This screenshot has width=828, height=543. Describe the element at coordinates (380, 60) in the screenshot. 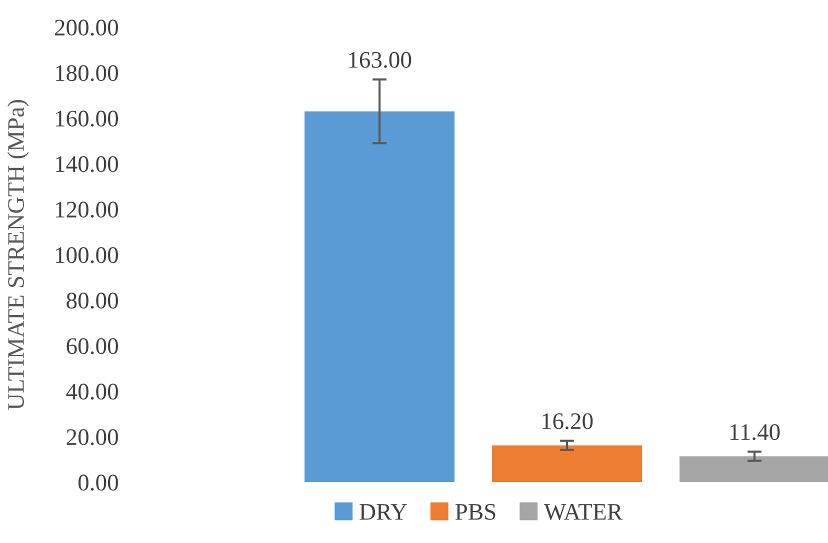

I see `data-label: 163.00` at that location.